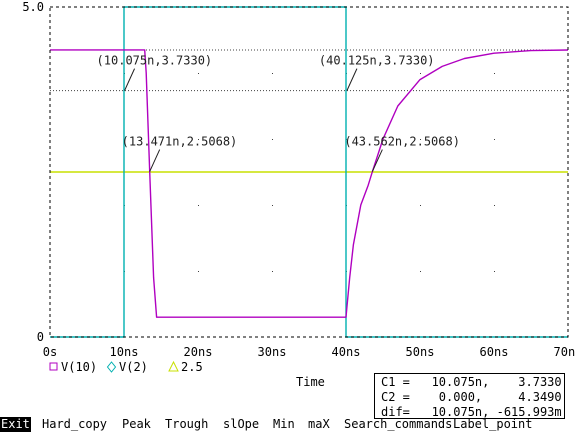 This screenshot has width=576, height=432. What do you see at coordinates (124, 352) in the screenshot?
I see `x-tick-label: 10ns` at bounding box center [124, 352].